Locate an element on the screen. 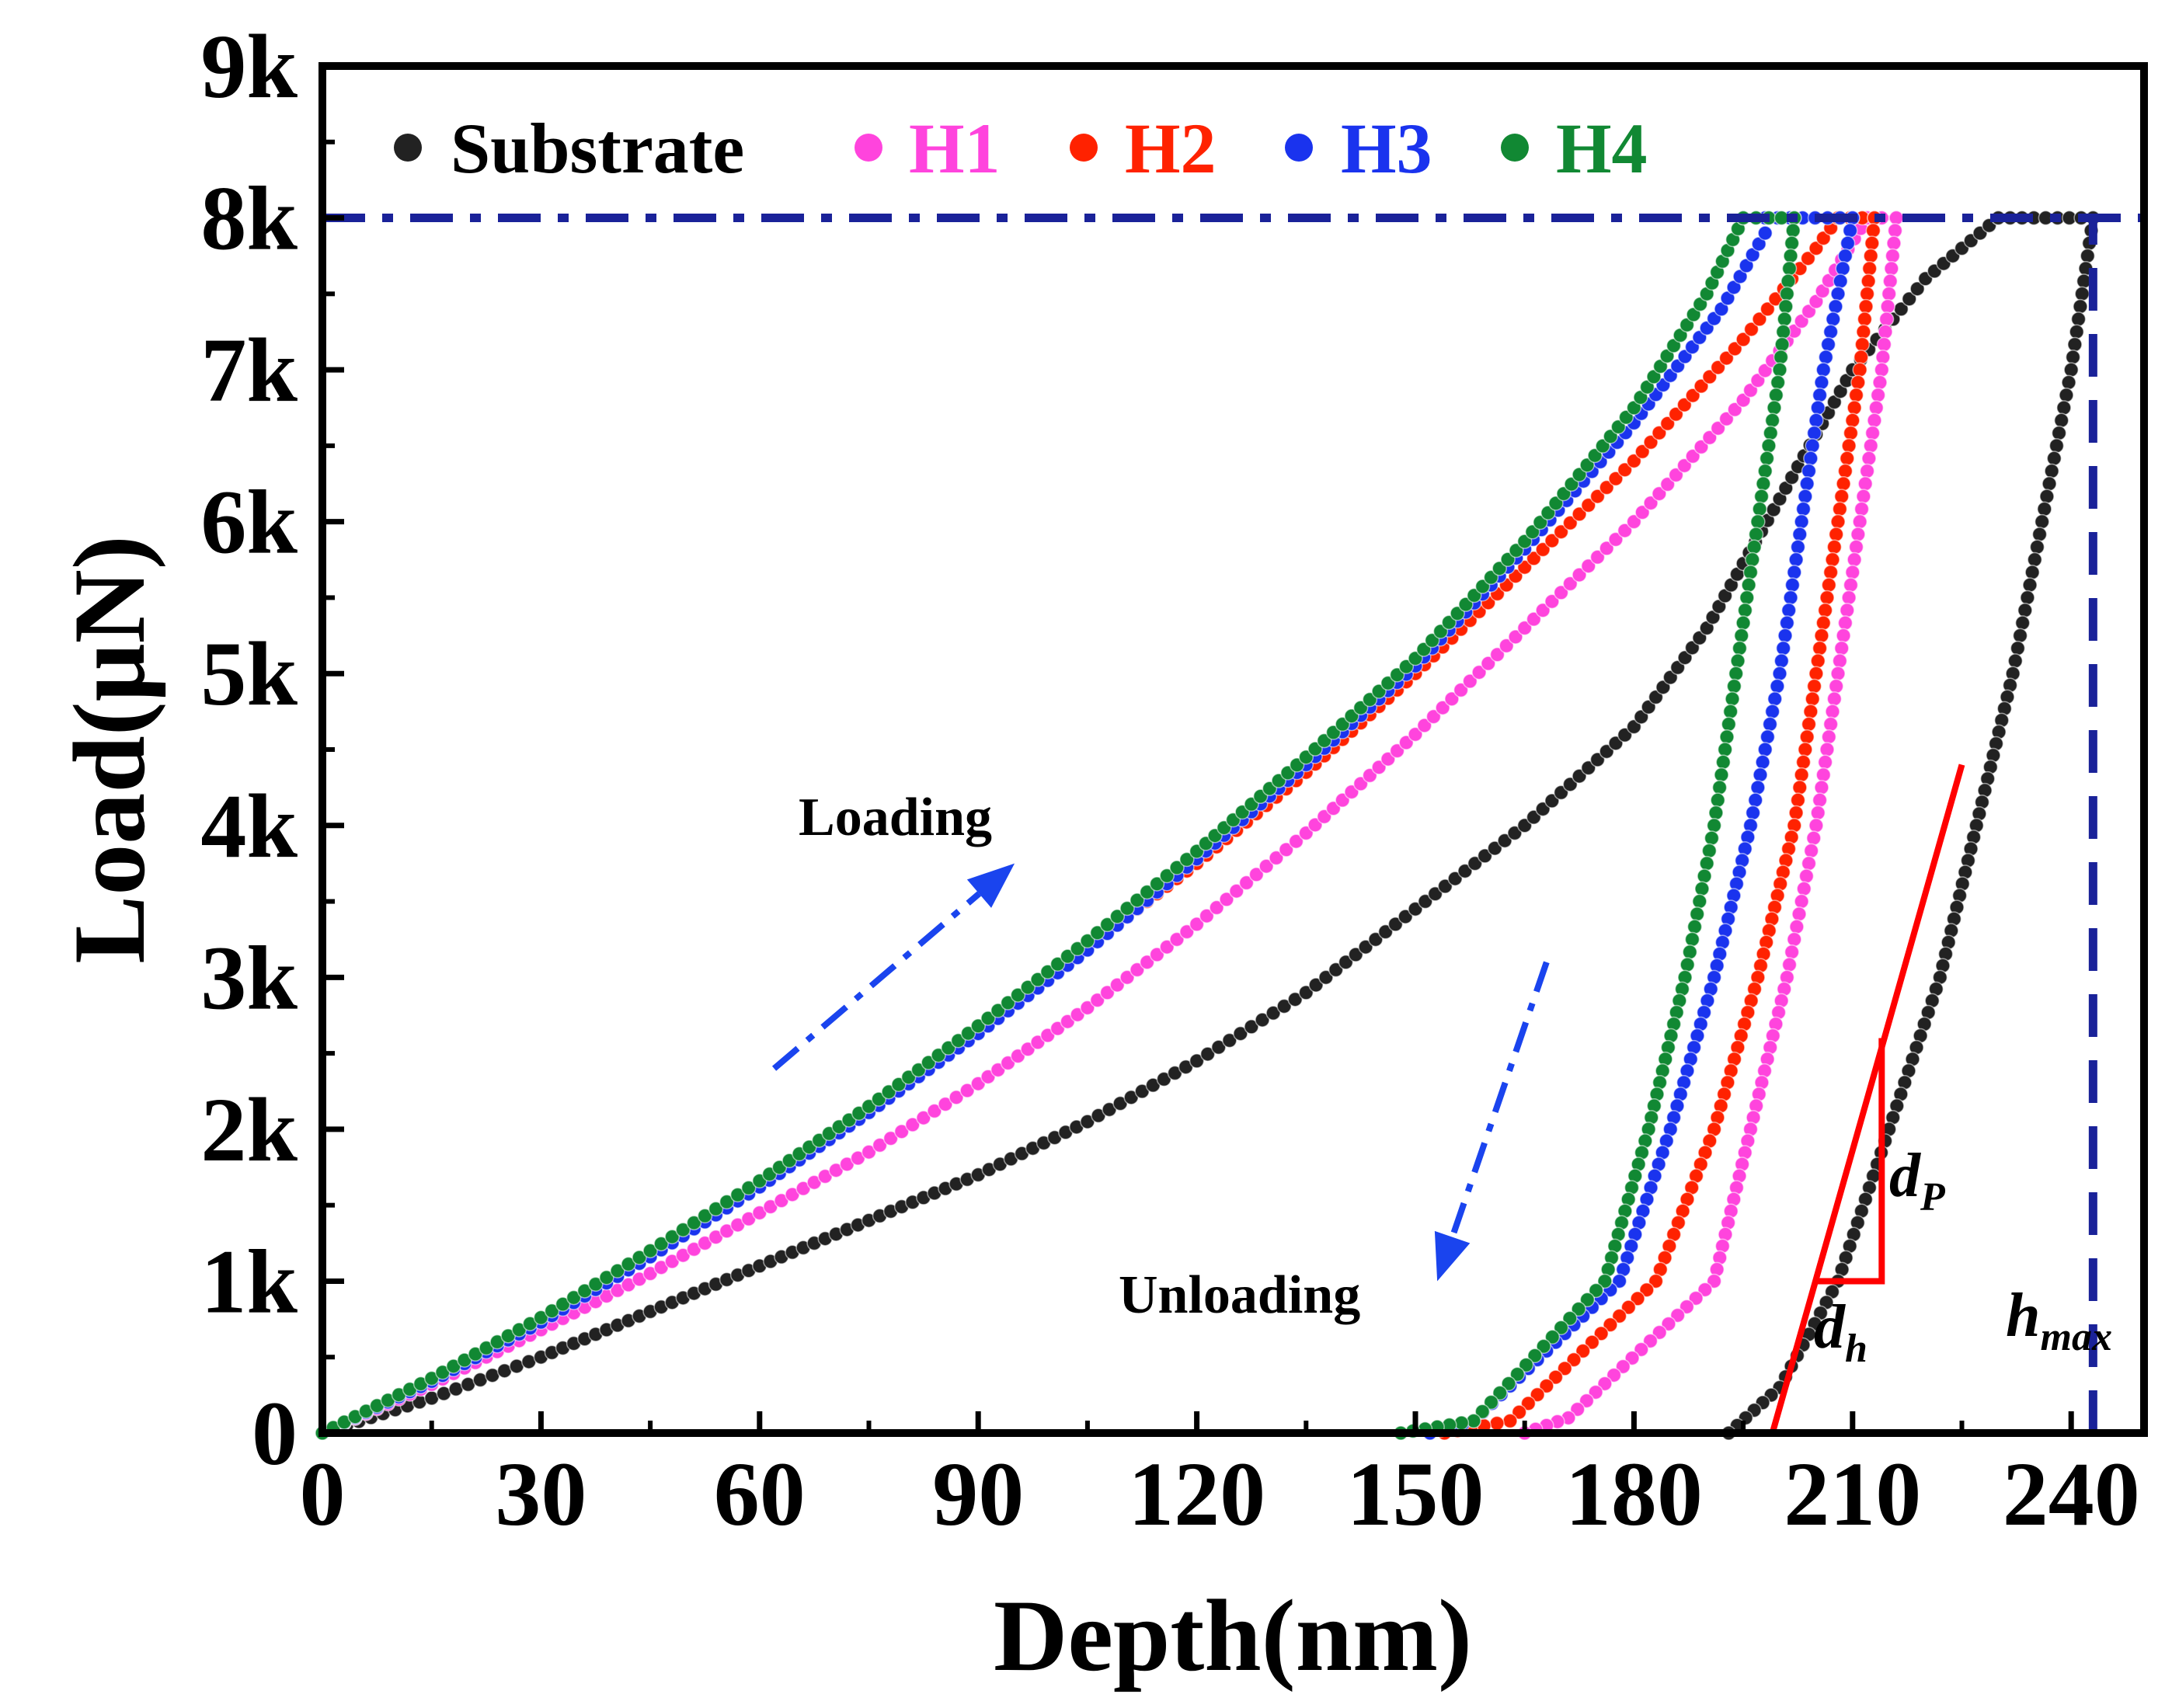 The image size is (2179, 1708). data-point-h2-loading is located at coordinates (1751, 329).